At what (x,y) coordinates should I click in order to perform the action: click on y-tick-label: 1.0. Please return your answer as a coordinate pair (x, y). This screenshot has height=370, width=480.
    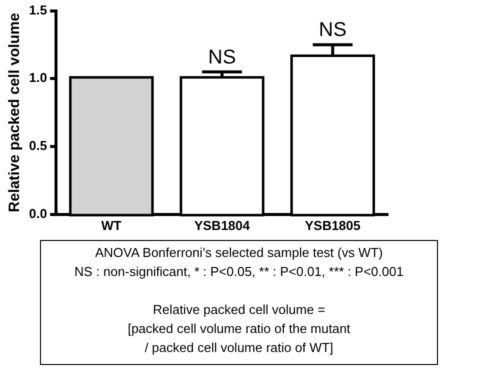
    Looking at the image, I should click on (38, 78).